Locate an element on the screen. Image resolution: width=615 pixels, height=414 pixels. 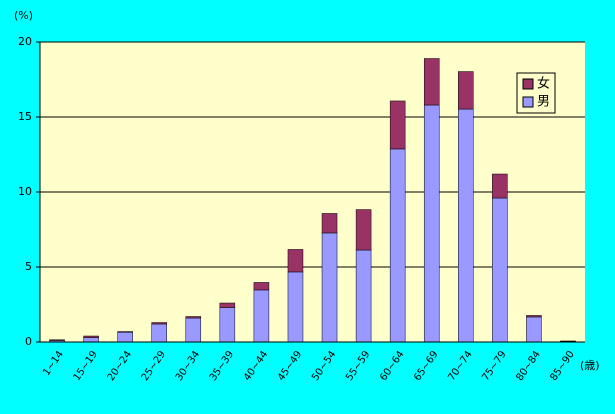
y-tick-label: 5 is located at coordinates (28, 266).